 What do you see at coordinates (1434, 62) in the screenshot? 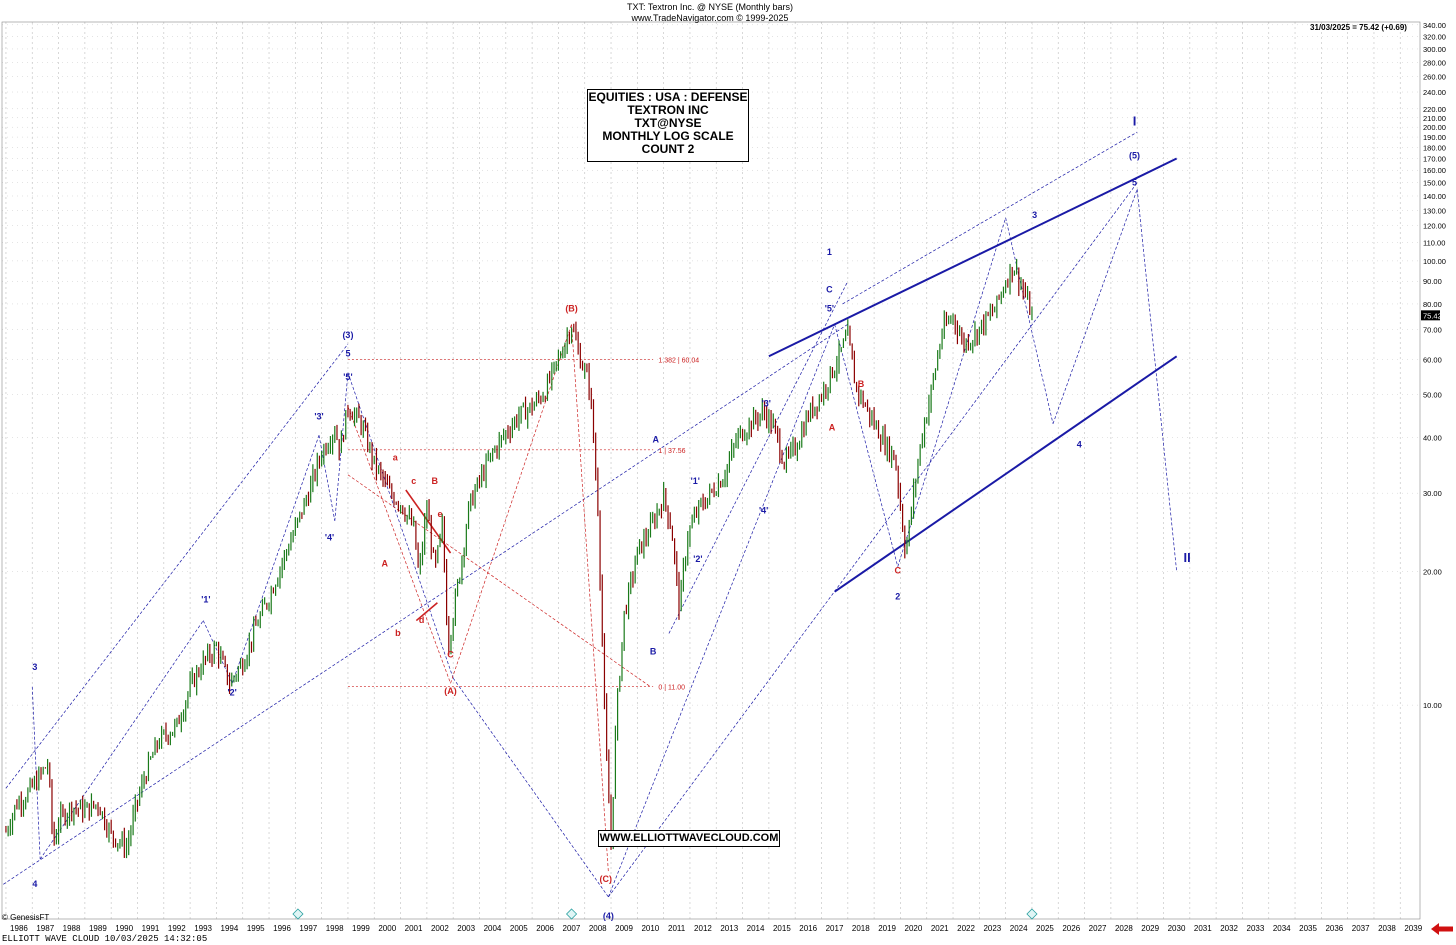
I see `y-tick-label: 280.00` at bounding box center [1434, 62].